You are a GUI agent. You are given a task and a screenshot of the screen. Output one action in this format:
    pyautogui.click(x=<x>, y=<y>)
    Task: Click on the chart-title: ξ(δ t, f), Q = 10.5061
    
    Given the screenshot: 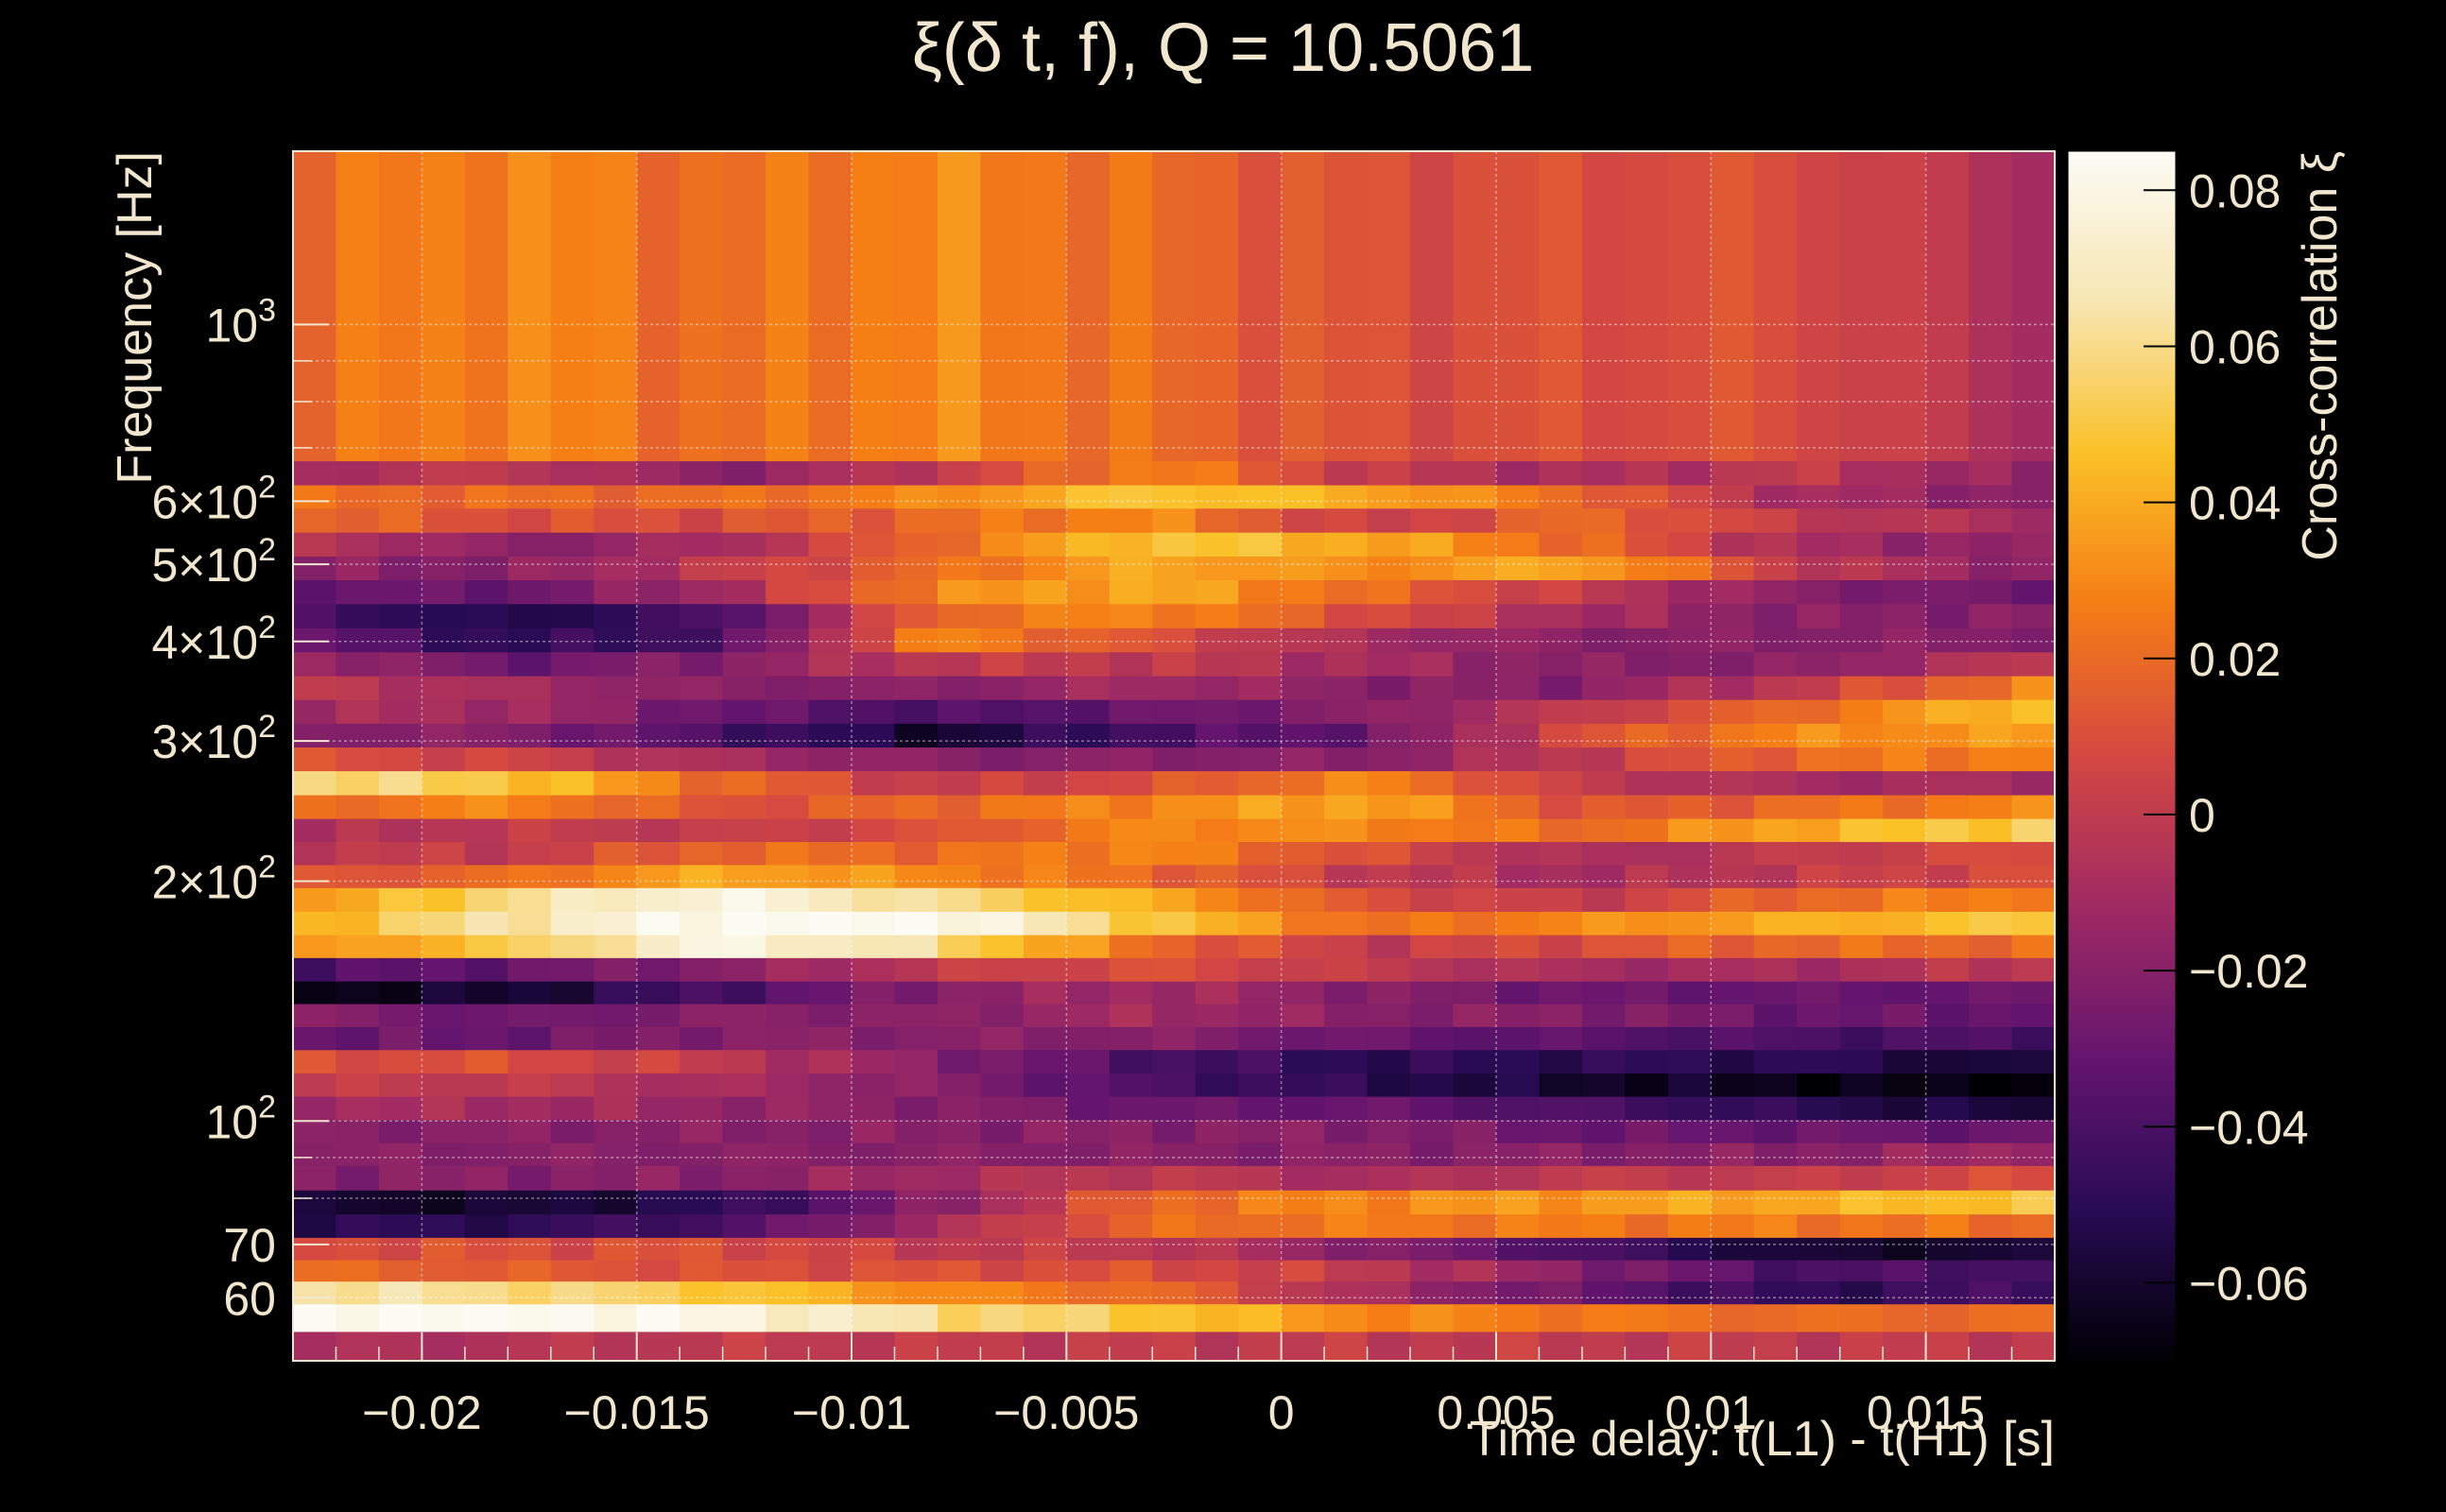 What is the action you would take?
    pyautogui.click(x=1224, y=48)
    